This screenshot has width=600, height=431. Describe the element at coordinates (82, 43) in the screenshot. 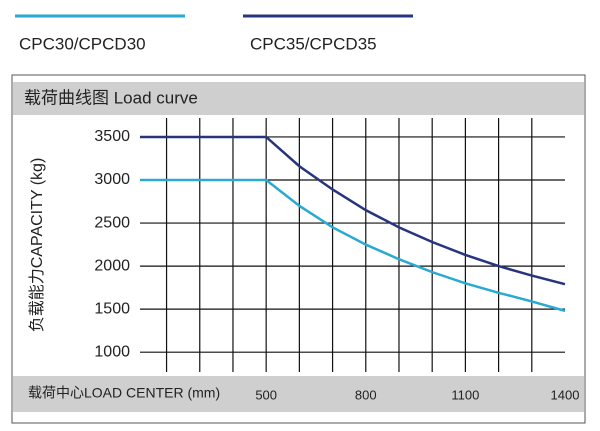

I see `legend-label: CPC30/CPCD30` at that location.